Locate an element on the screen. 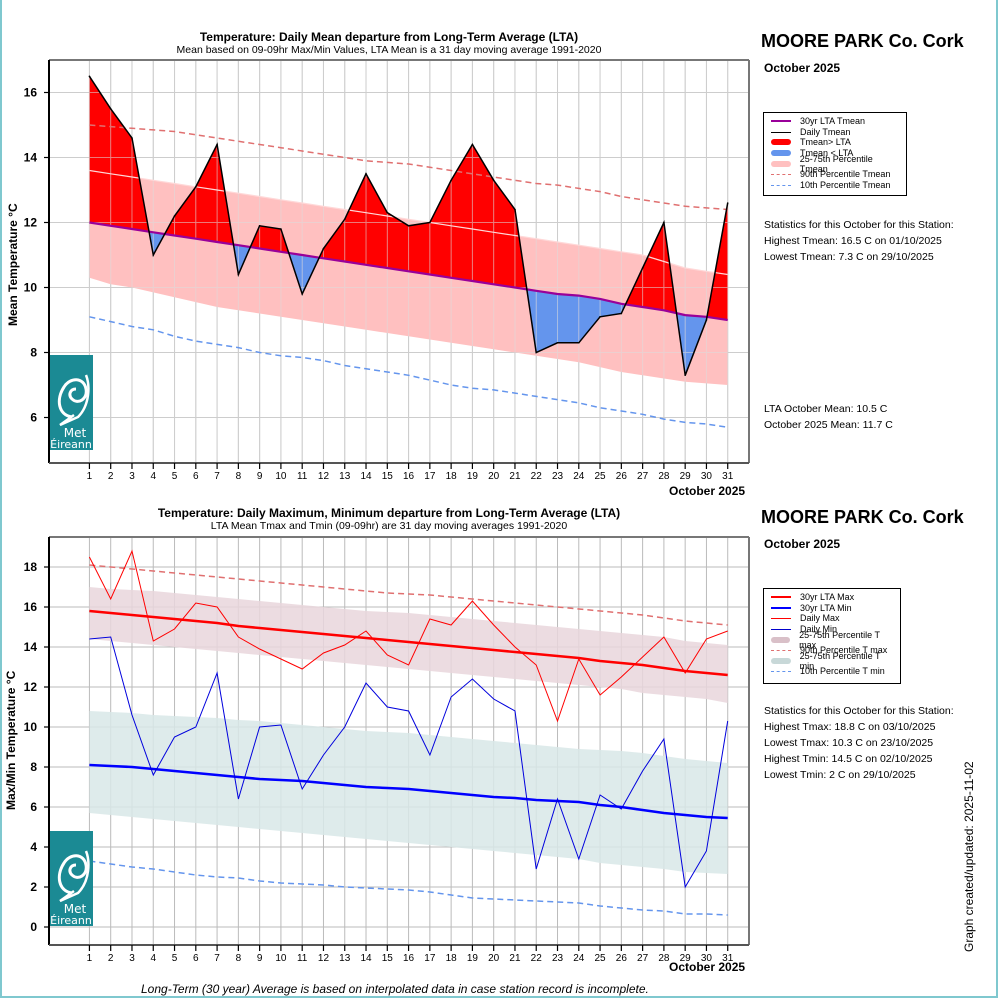 Image resolution: width=1000 pixels, height=1000 pixels. upper-legend-item: 25-75th Percentile Tmean is located at coordinates (835, 164).